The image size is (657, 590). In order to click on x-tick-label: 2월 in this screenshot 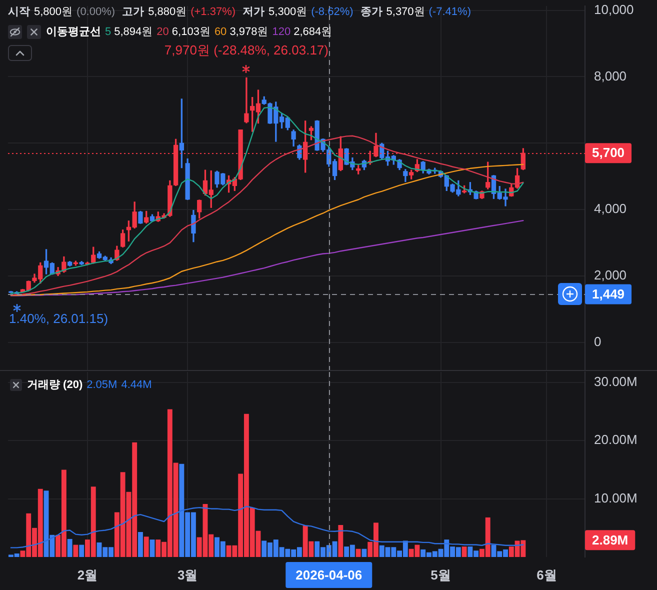, I will do `click(87, 574)`.